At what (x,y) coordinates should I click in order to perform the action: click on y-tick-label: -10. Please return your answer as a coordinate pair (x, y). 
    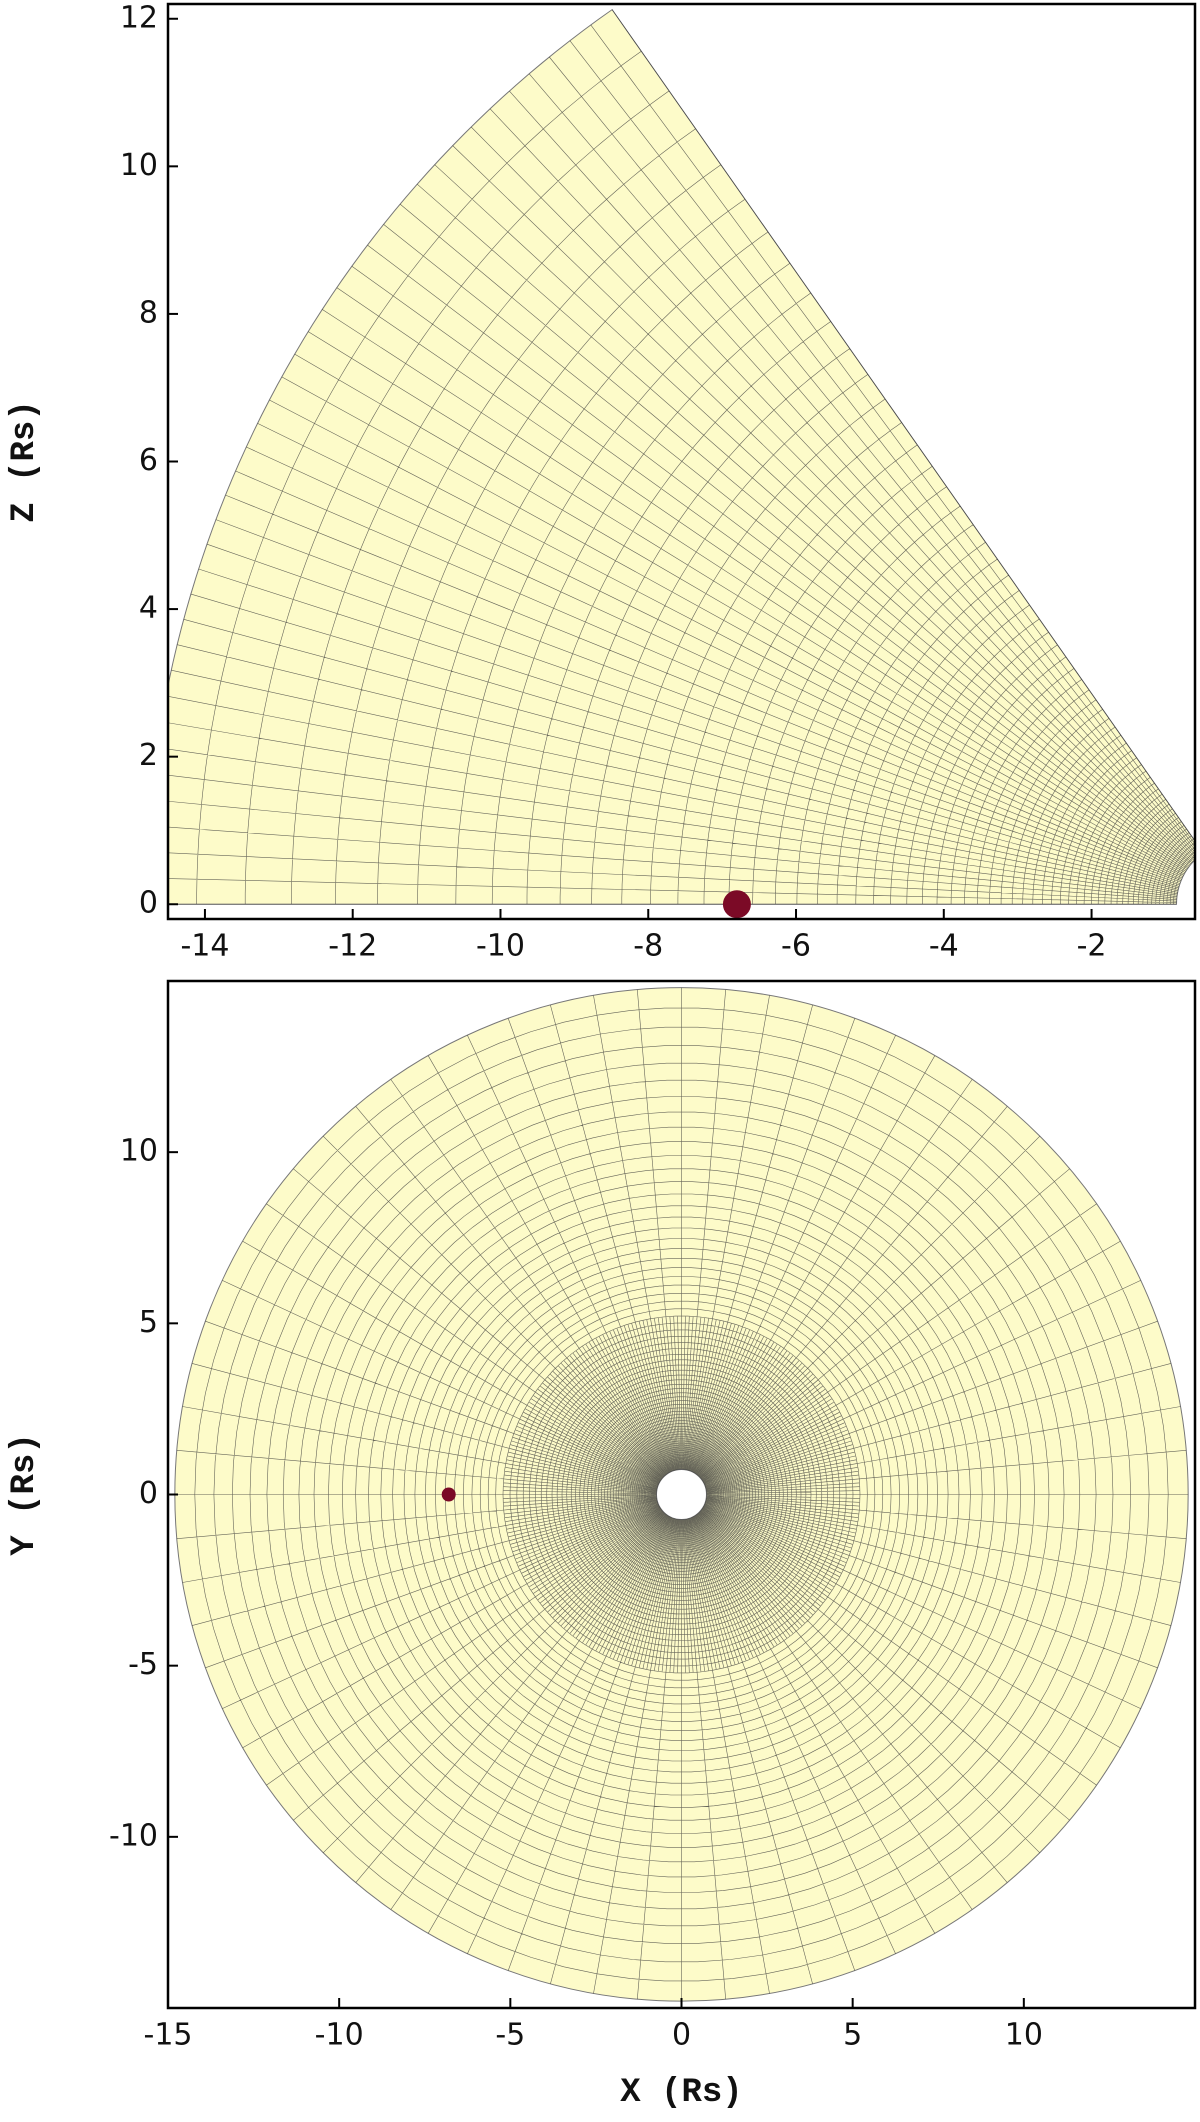
    Looking at the image, I should click on (133, 1835).